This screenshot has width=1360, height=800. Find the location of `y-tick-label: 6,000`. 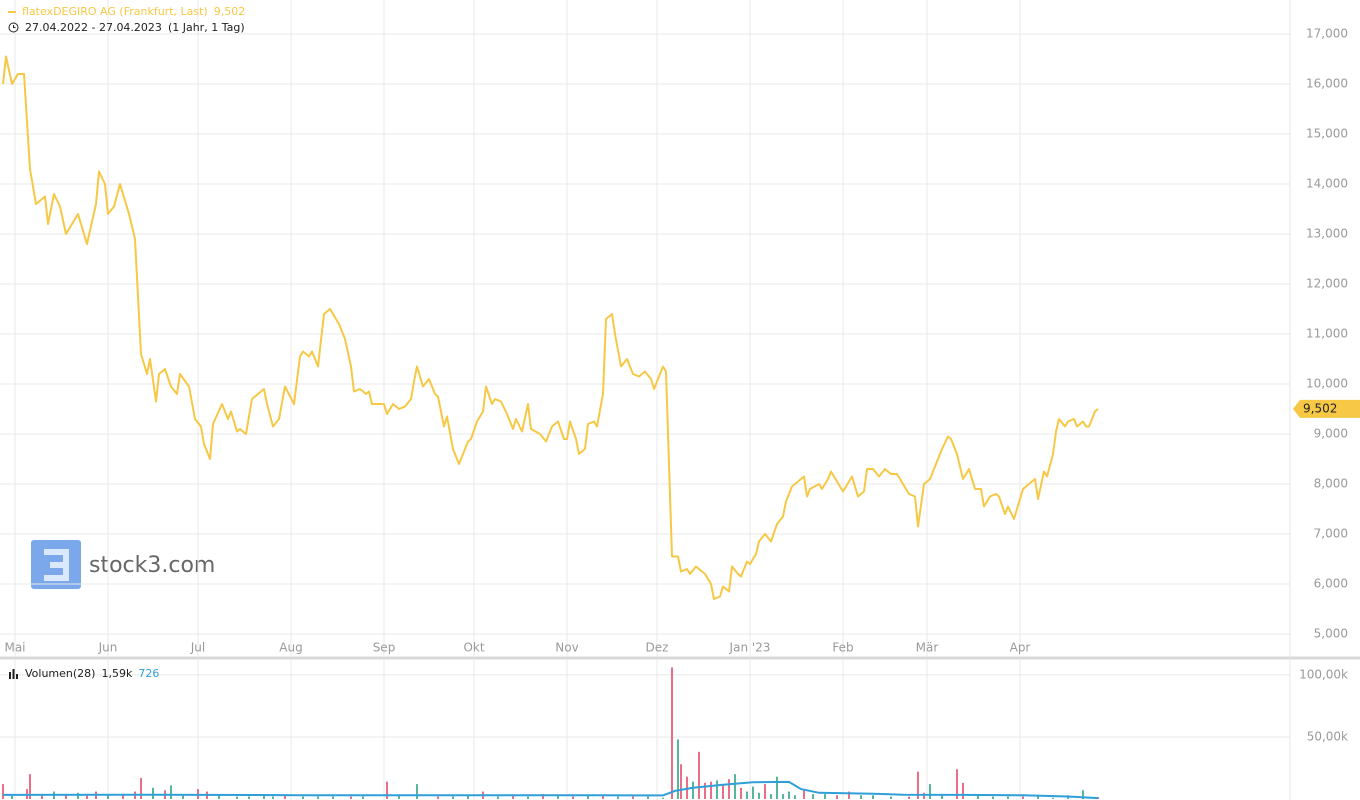

y-tick-label: 6,000 is located at coordinates (1331, 584).